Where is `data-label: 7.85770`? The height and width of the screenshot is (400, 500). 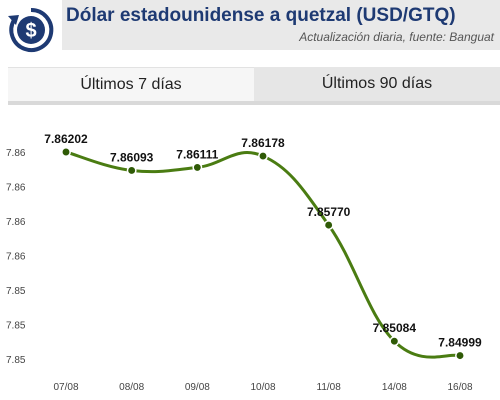
data-label: 7.85770 is located at coordinates (329, 212).